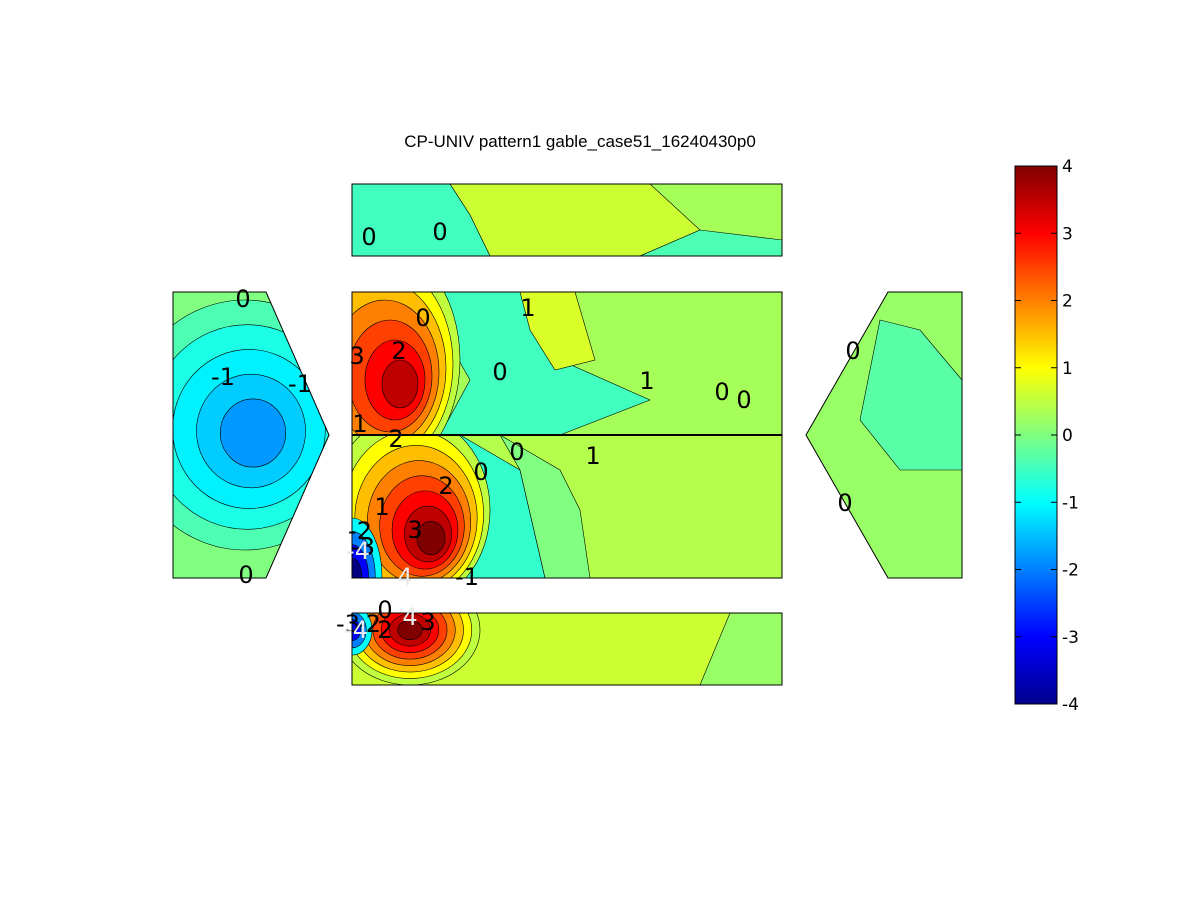 The height and width of the screenshot is (901, 1201). What do you see at coordinates (431, 538) in the screenshot?
I see `wall-lower-peak-level` at bounding box center [431, 538].